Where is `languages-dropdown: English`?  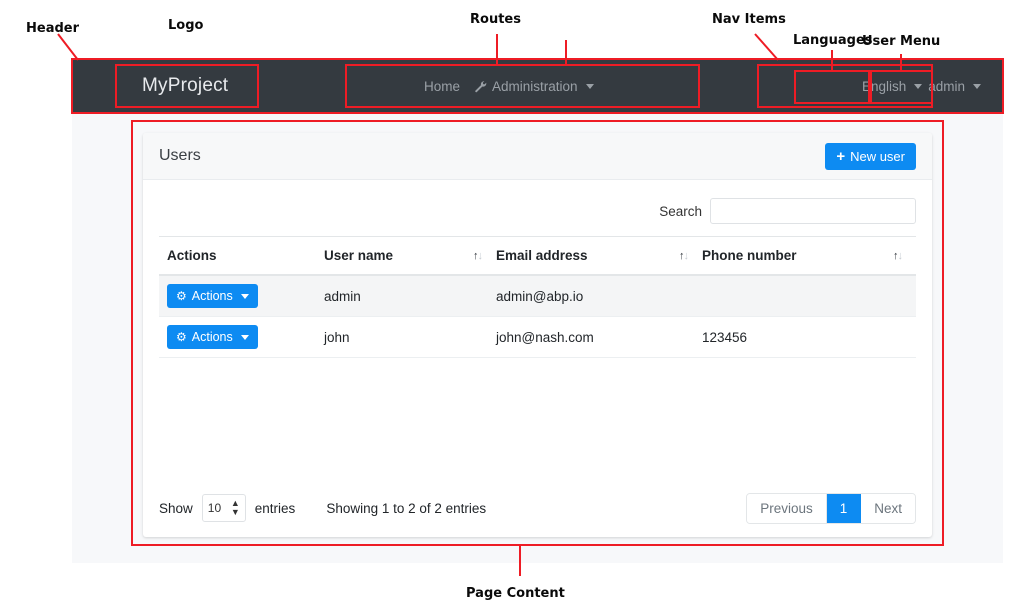 languages-dropdown: English is located at coordinates (892, 86).